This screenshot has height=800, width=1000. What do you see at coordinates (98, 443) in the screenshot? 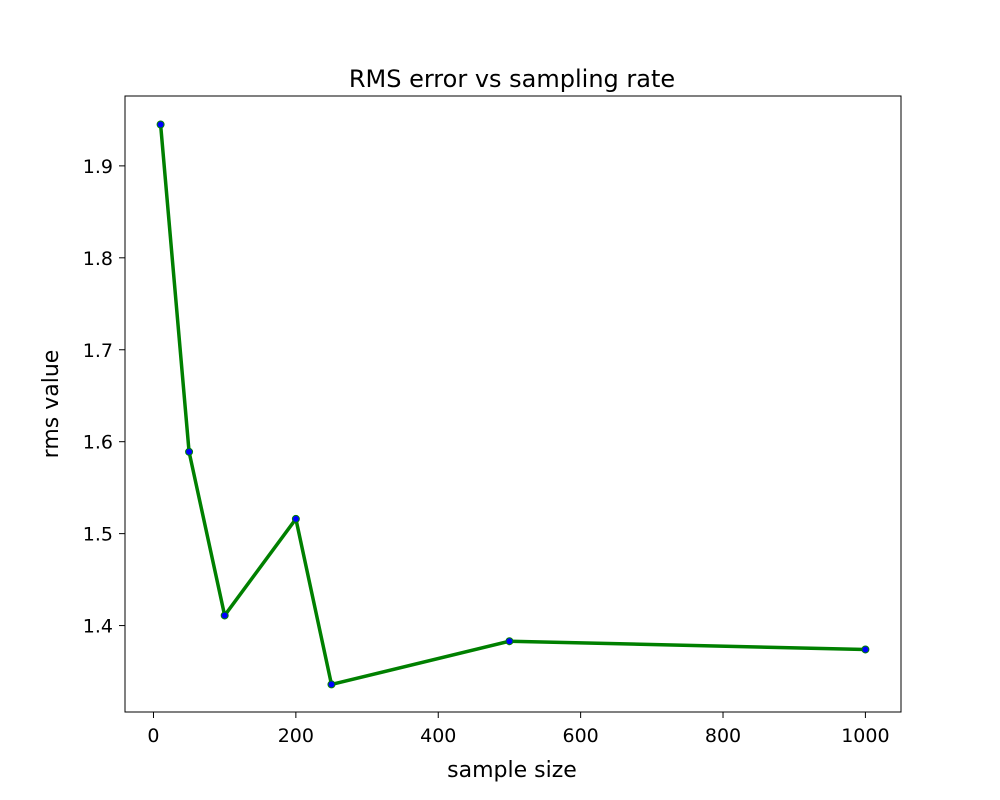
I see `y-tick-label: 1.6` at bounding box center [98, 443].